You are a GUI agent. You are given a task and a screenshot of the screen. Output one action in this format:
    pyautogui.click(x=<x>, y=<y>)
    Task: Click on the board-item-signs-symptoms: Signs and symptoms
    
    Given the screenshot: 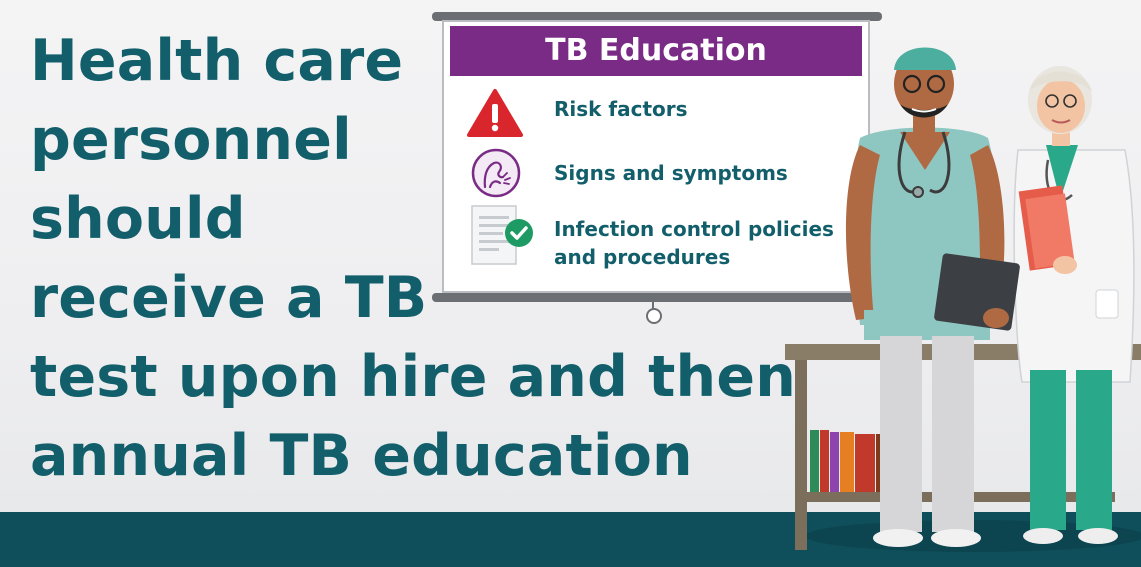 What is the action you would take?
    pyautogui.click(x=671, y=173)
    